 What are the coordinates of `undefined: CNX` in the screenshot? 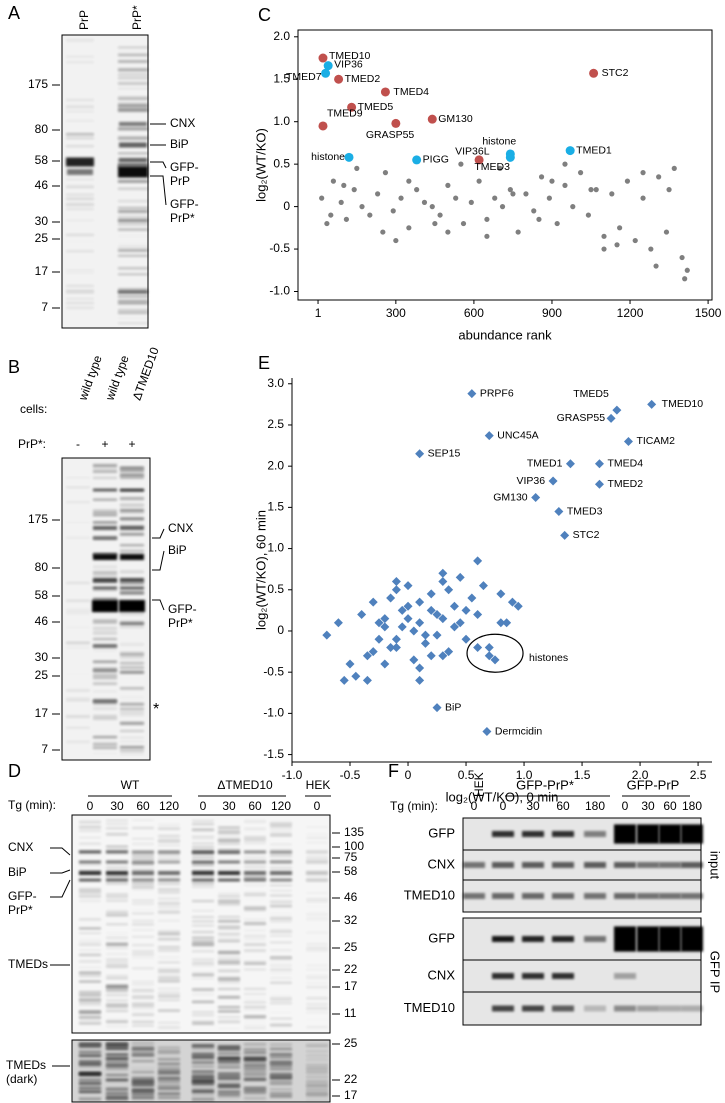 It's located at (180, 528).